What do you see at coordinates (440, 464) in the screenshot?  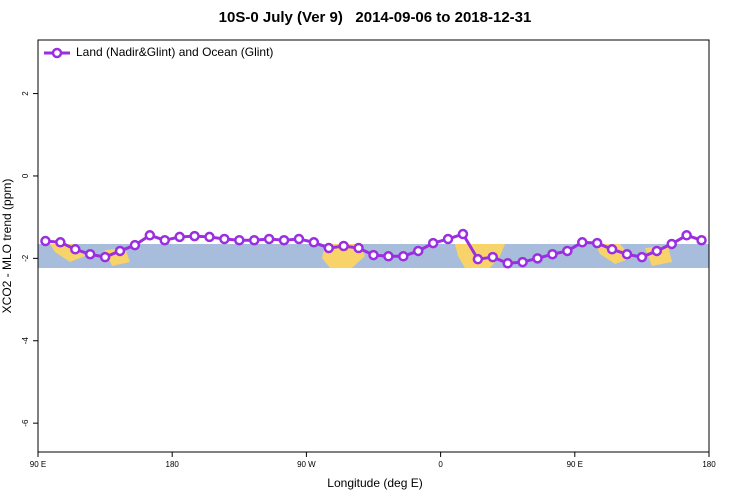 I see `x-tick-label: 0` at bounding box center [440, 464].